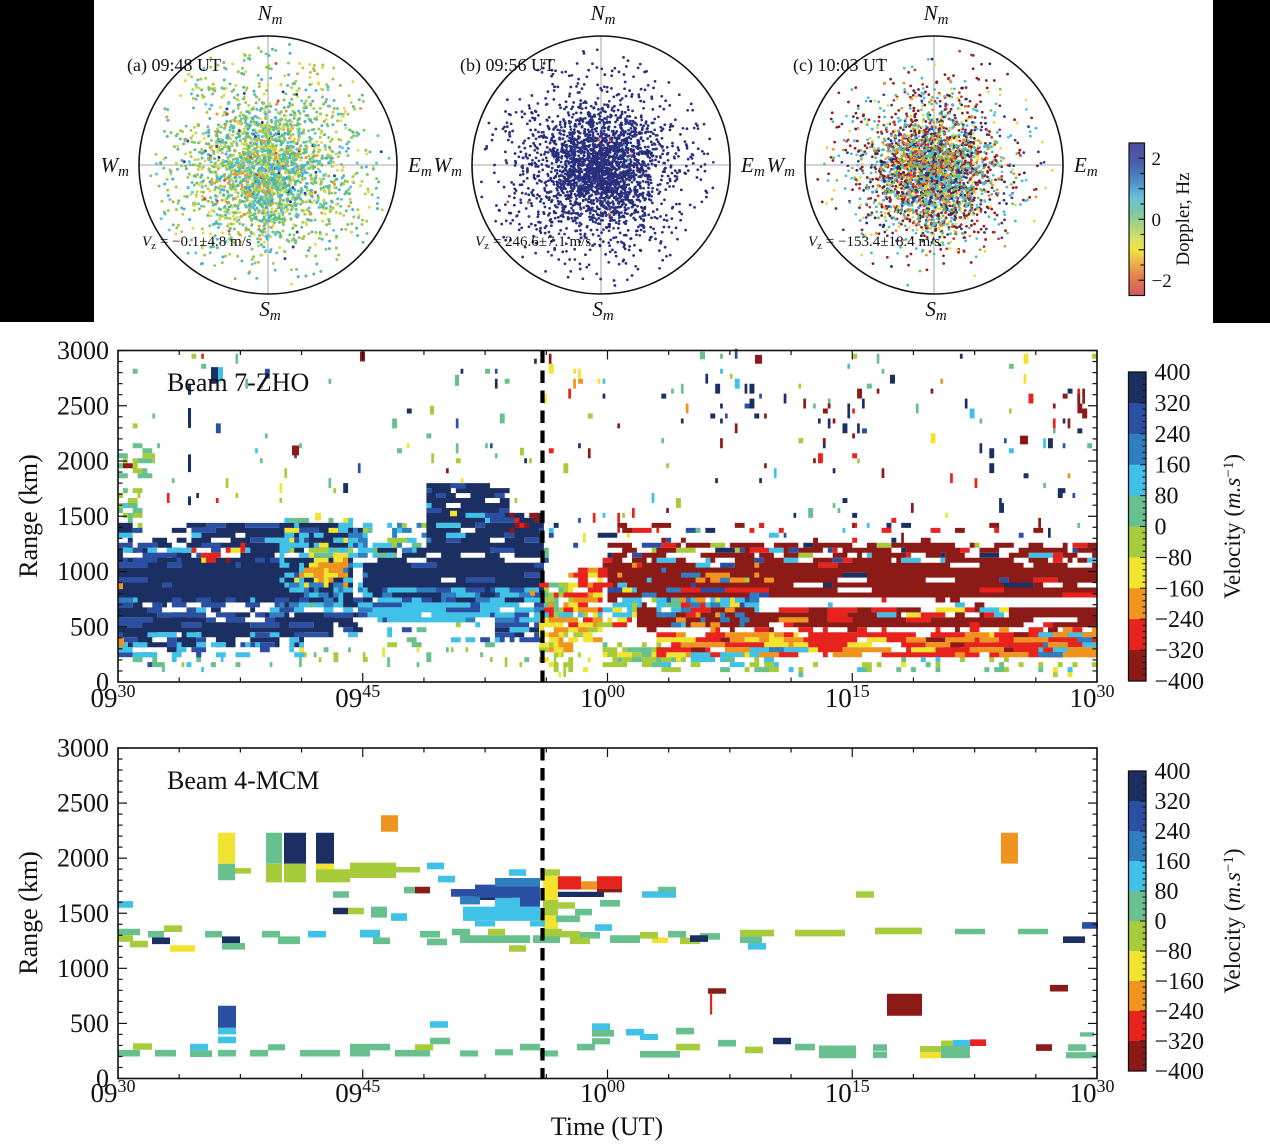 The image size is (1270, 1146). Describe the element at coordinates (533, 243) in the screenshot. I see `svg-text: Vz = 246.6±7.1 m/s` at that location.